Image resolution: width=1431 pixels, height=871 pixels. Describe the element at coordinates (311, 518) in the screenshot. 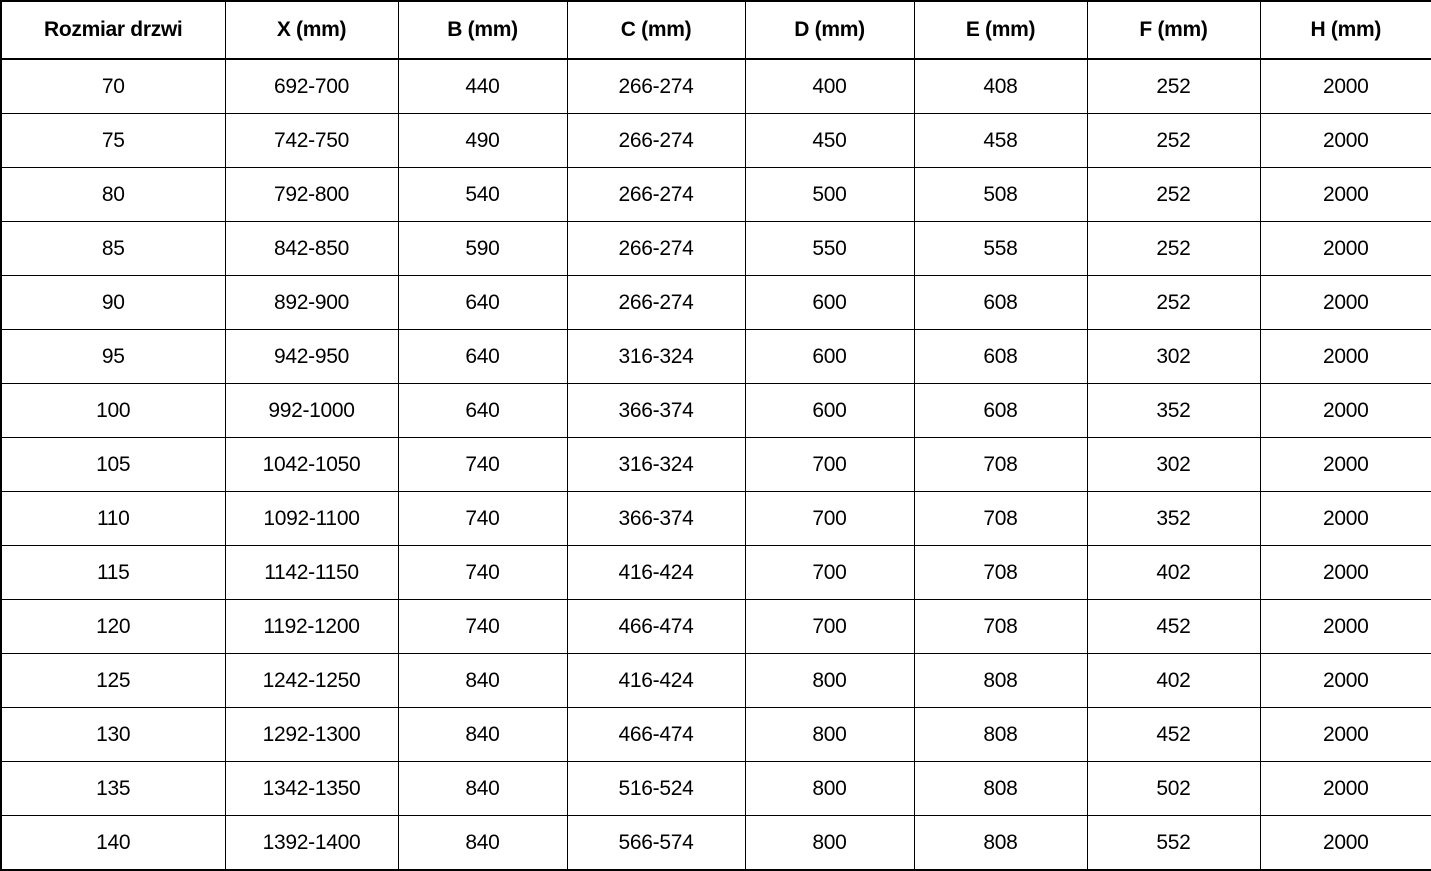

I see `table-cell: 1092-1100` at that location.